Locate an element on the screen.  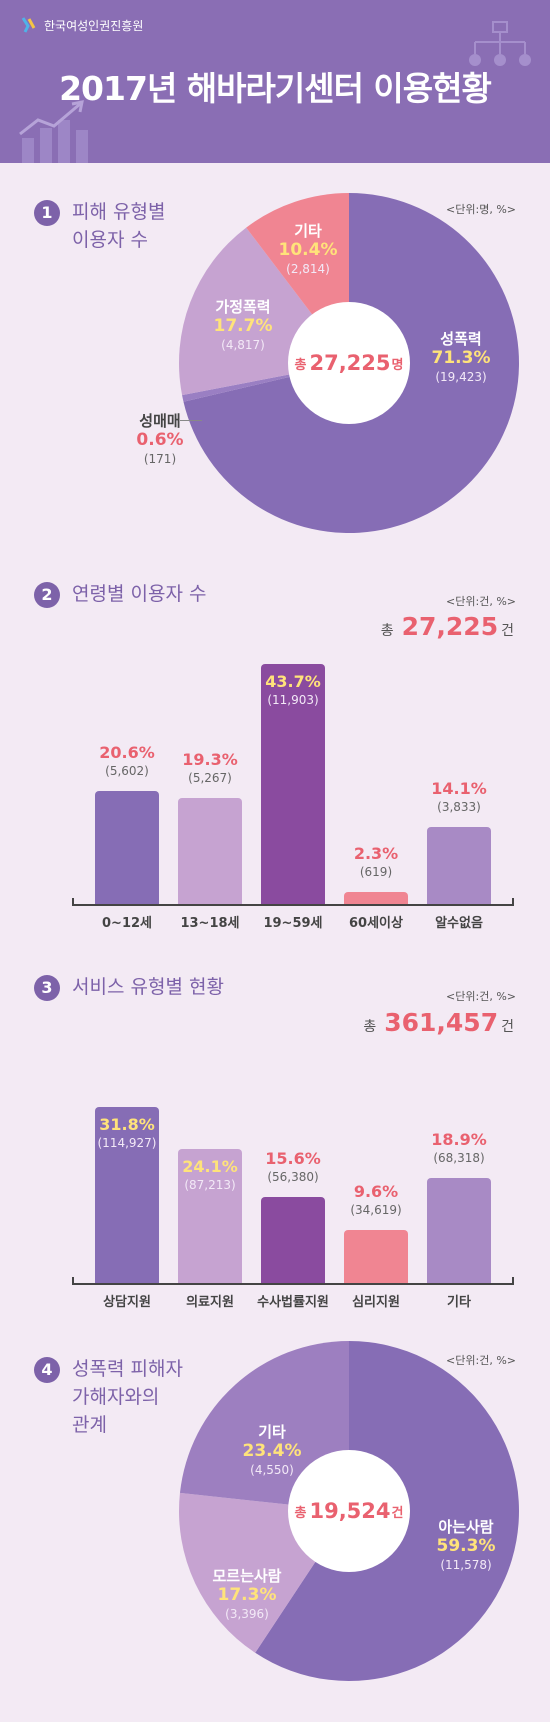
pie1-label-sexual-violence: 성폭력 71.3% (19,423) is located at coordinates (461, 358).